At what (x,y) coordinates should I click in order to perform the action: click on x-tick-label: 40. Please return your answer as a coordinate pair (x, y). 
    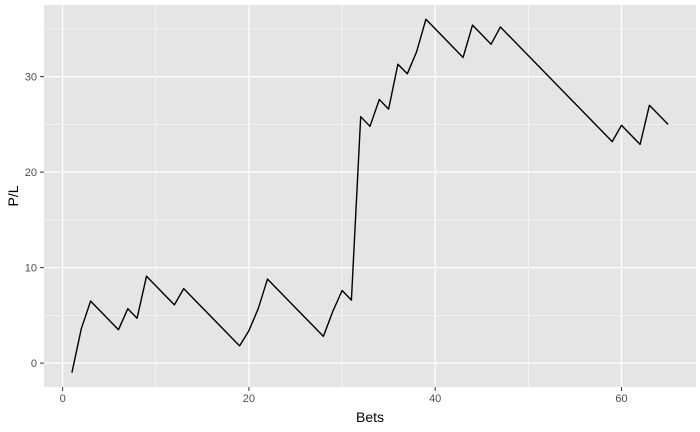
    Looking at the image, I should click on (435, 399).